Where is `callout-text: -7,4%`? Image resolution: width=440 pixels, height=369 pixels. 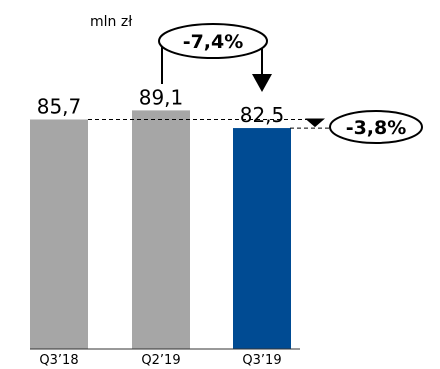 callout-text: -7,4% is located at coordinates (213, 42).